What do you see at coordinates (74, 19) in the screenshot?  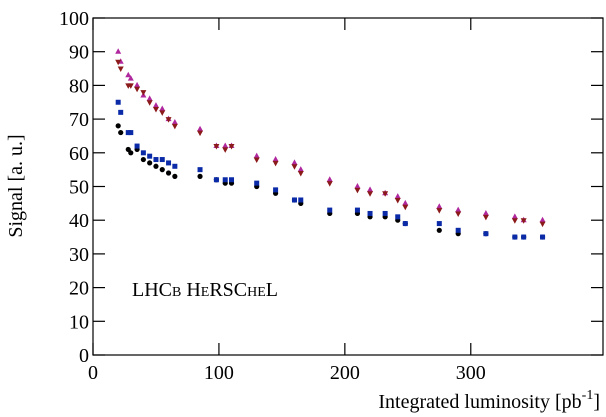 I see `y-tick-label: 100` at bounding box center [74, 19].